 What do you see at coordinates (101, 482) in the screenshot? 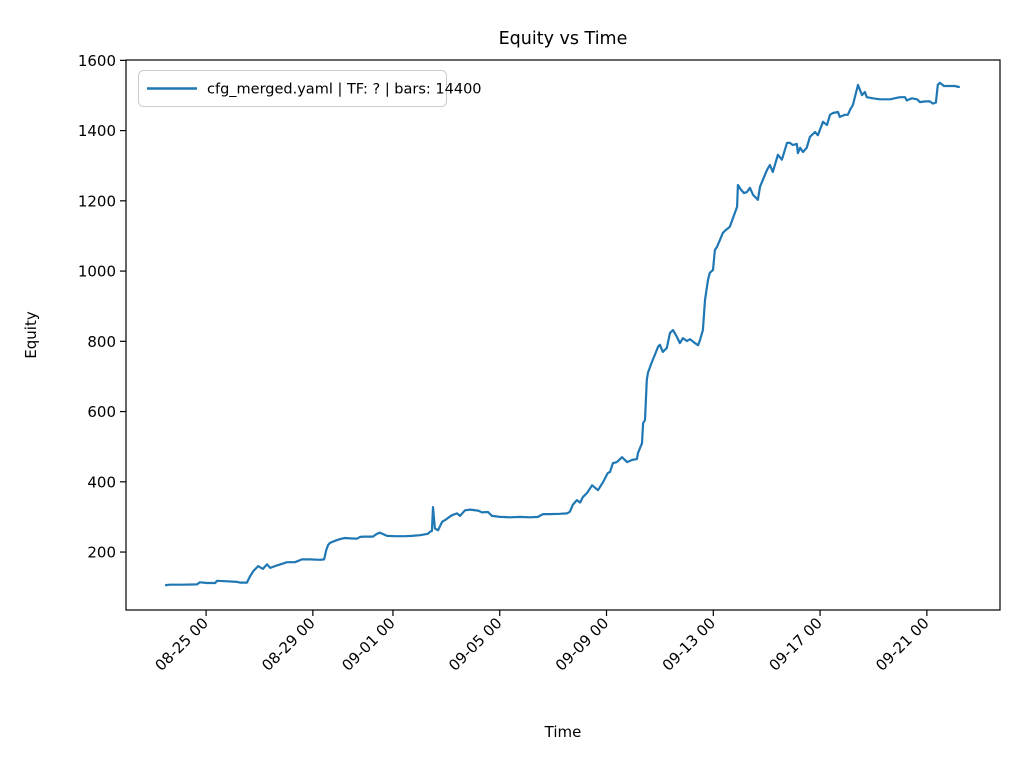
I see `y-tick-label: 400` at bounding box center [101, 482].